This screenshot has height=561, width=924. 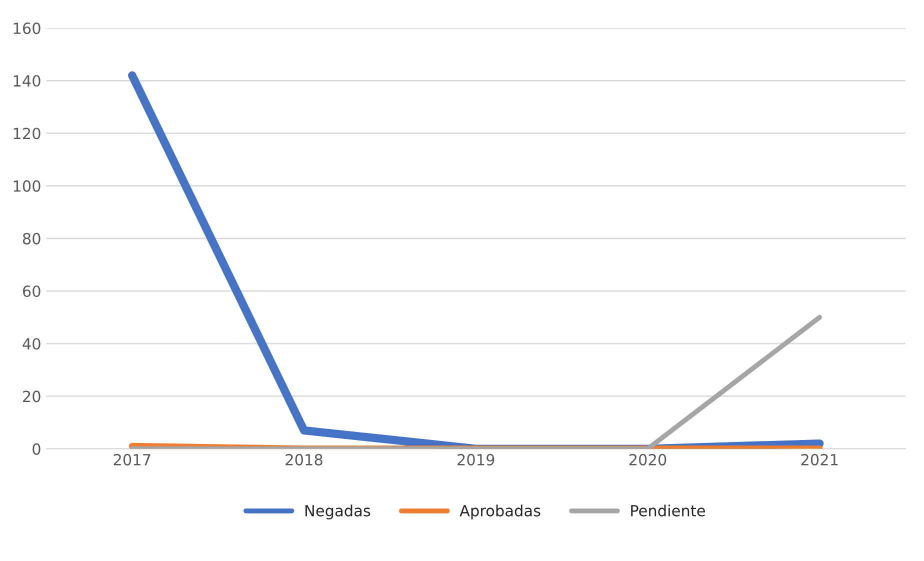 What do you see at coordinates (132, 460) in the screenshot?
I see `x-tick-label: 2017` at bounding box center [132, 460].